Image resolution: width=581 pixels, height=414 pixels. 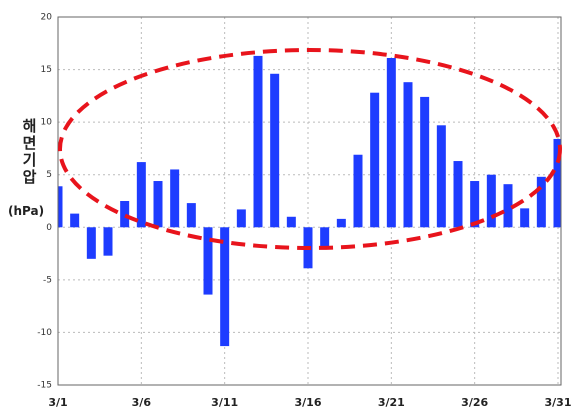 I want to click on y-tick-label: 10, so click(x=47, y=123).